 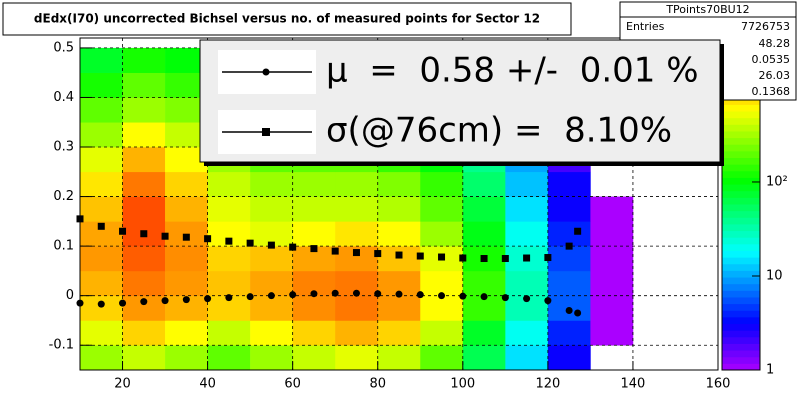 What do you see at coordinates (63, 246) in the screenshot?
I see `y-tick-label: 0.1` at bounding box center [63, 246].